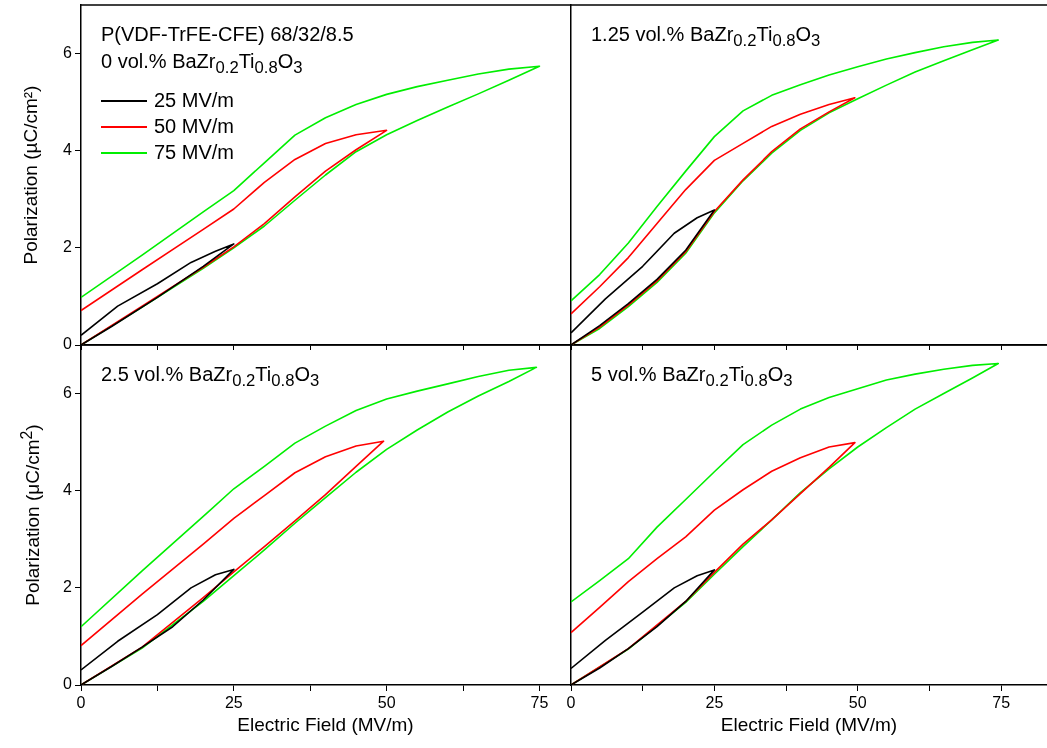  Describe the element at coordinates (202, 64) in the screenshot. I see `annotation: 0 vol.% BaZr$_{0.2}$Ti$_{0.8}$O$_{3}$` at that location.